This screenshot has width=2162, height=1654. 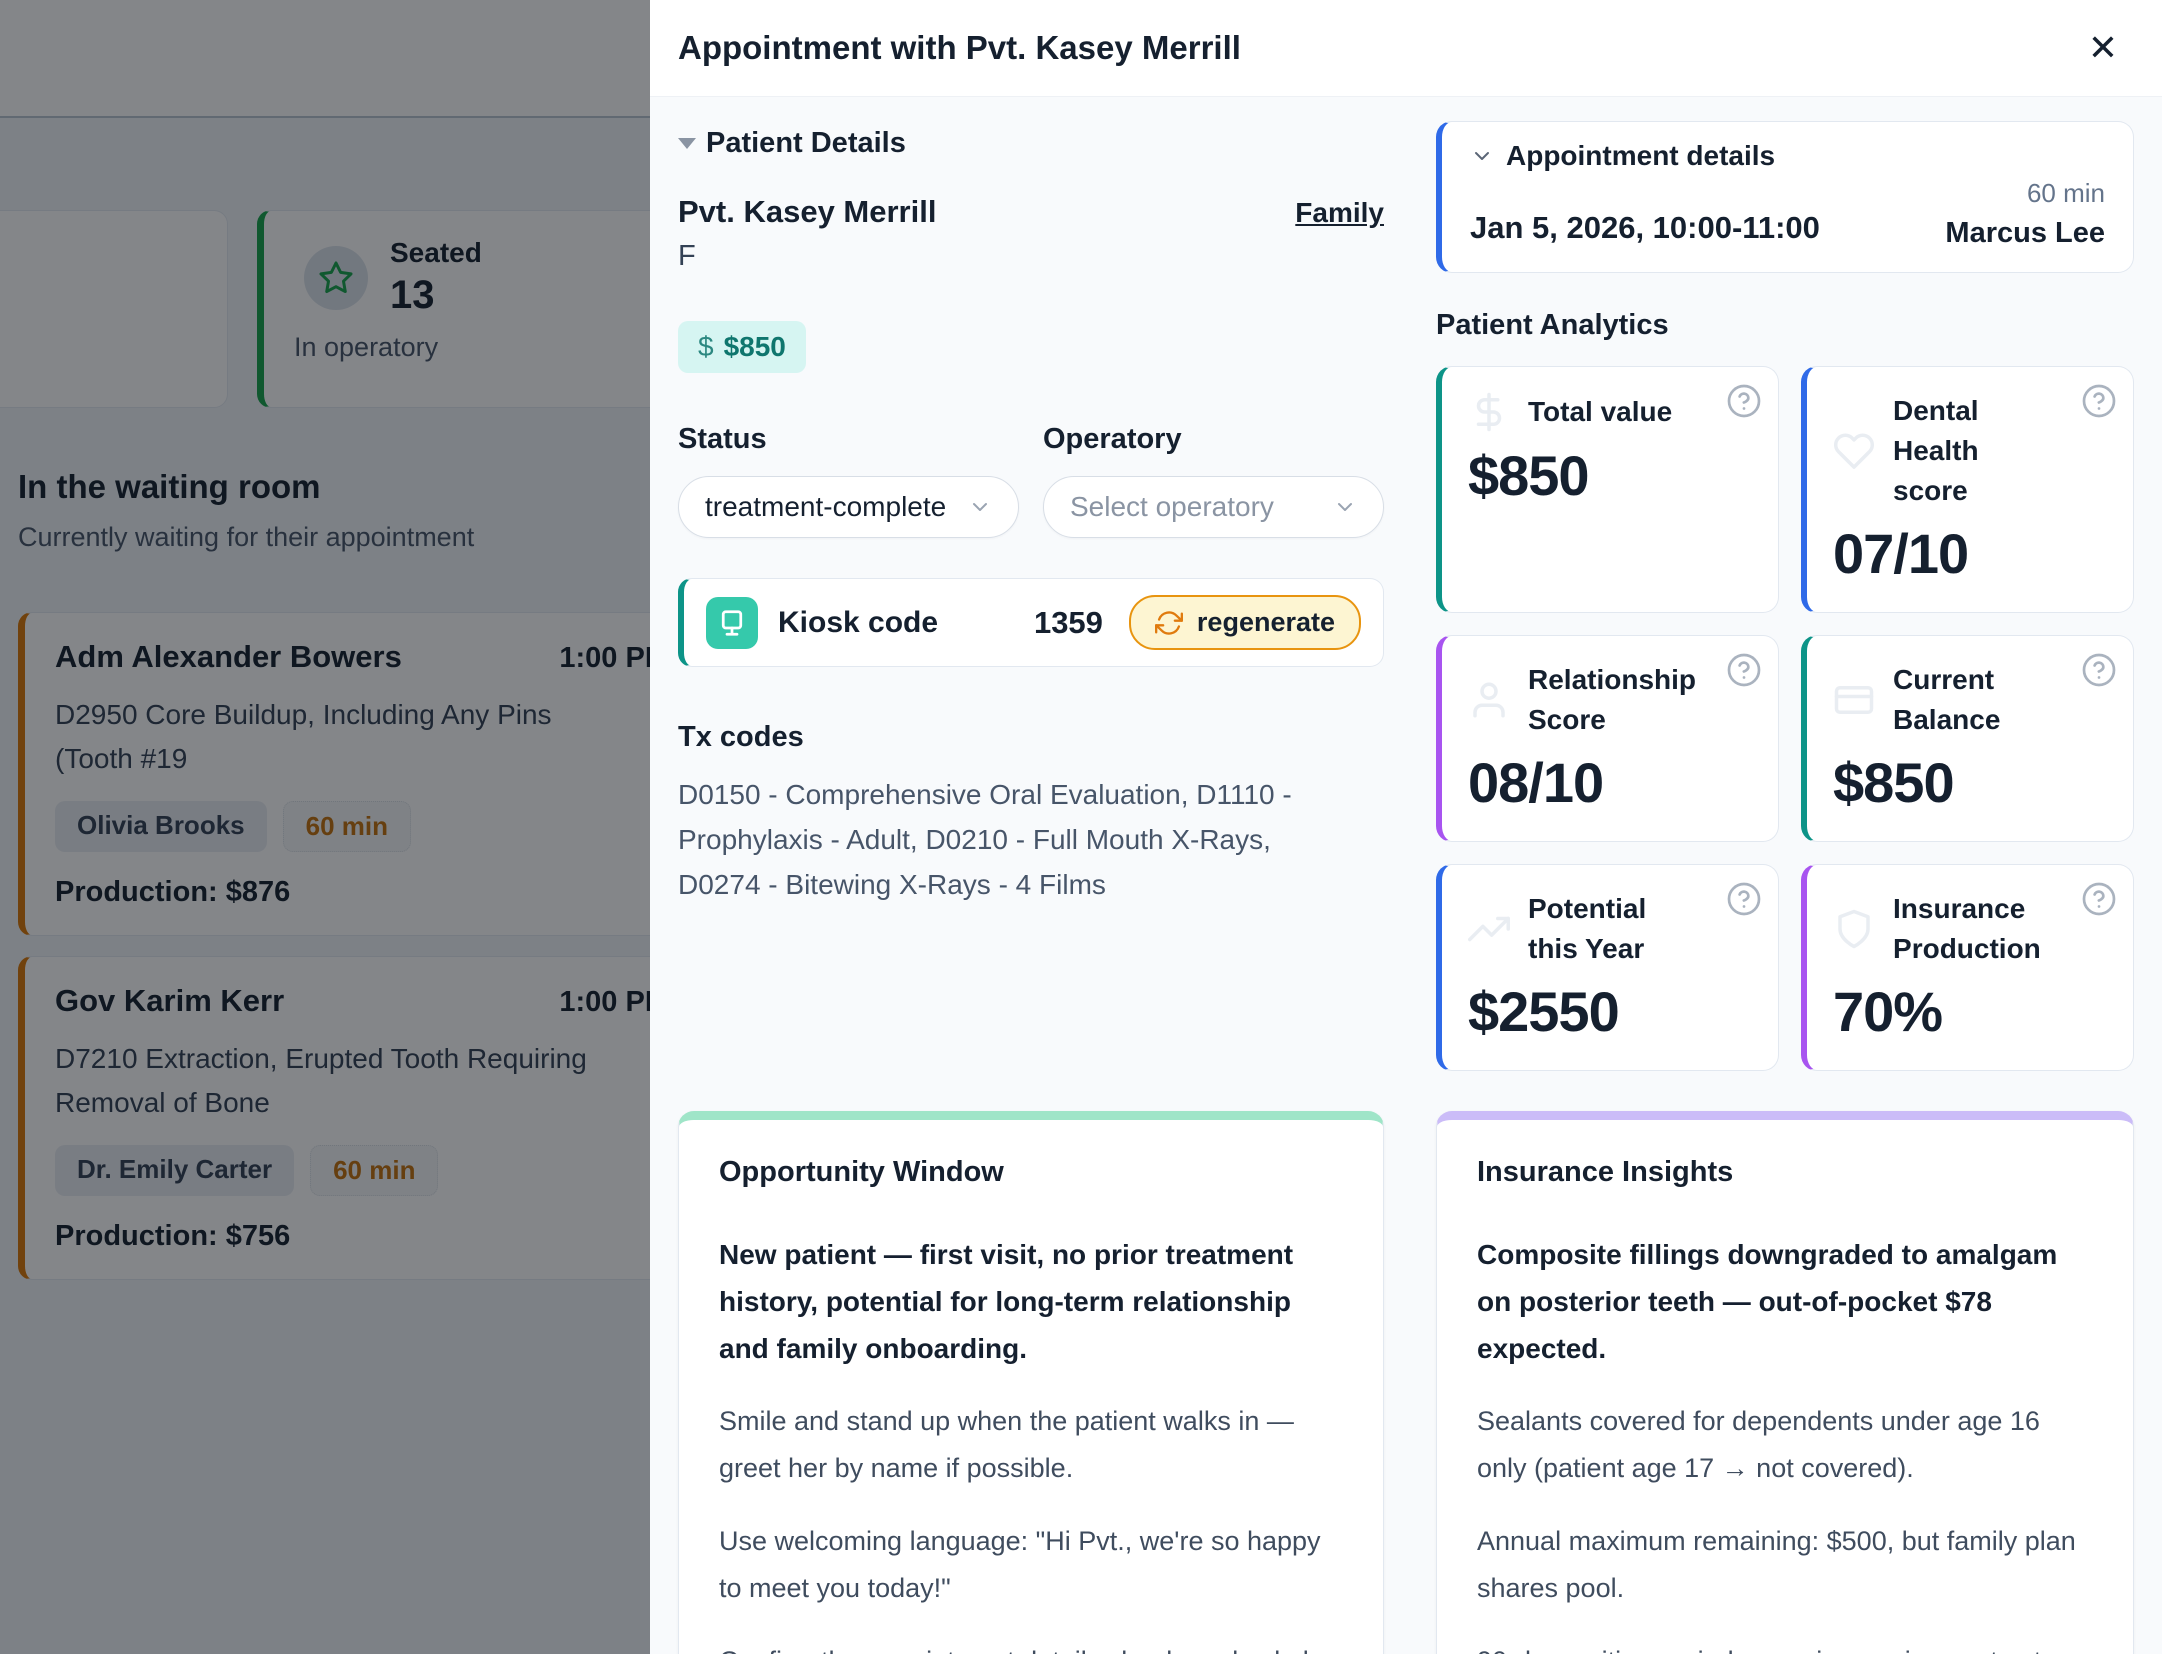 What do you see at coordinates (706, 346) in the screenshot?
I see `dollar-icon: $` at bounding box center [706, 346].